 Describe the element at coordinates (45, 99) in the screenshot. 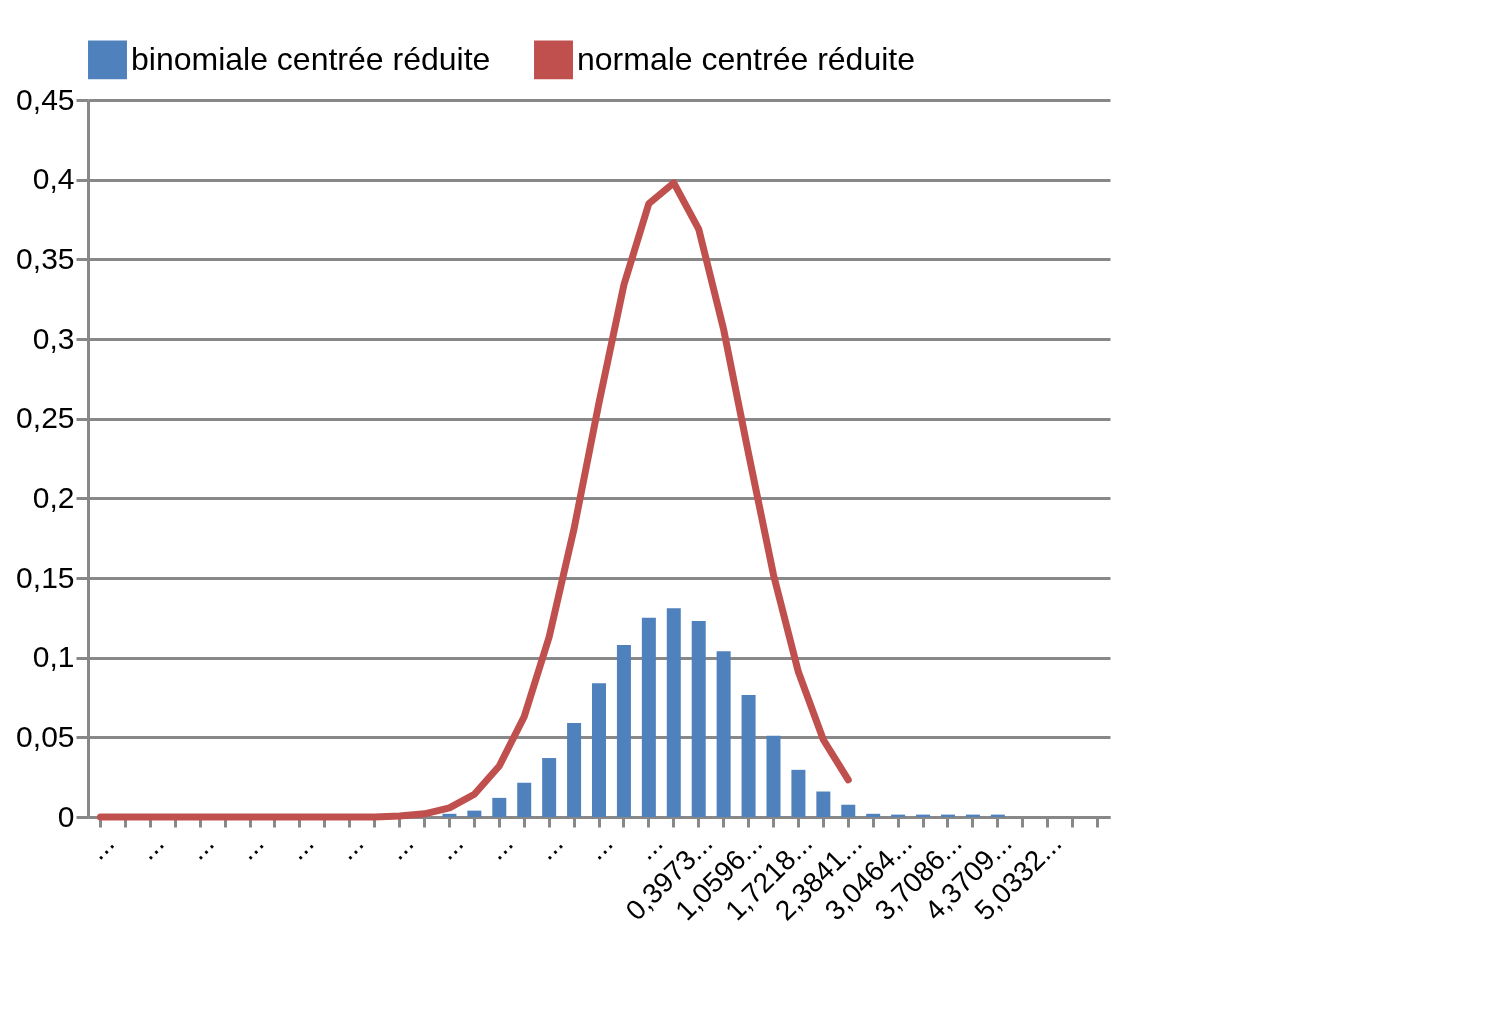

I see `y-tick-label: 0,45` at that location.